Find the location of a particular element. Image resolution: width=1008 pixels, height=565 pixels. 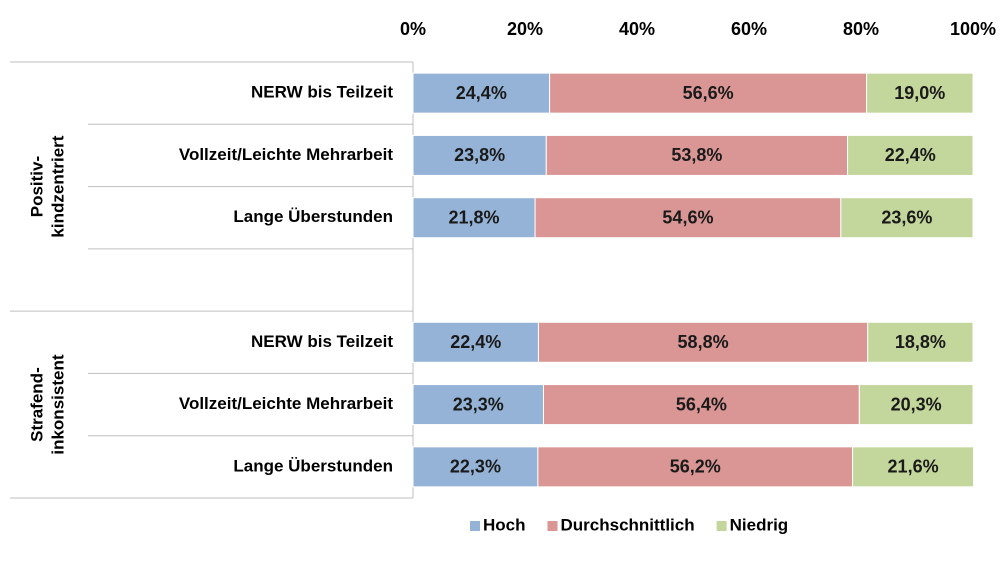

value-label: 23,6% is located at coordinates (906, 217).